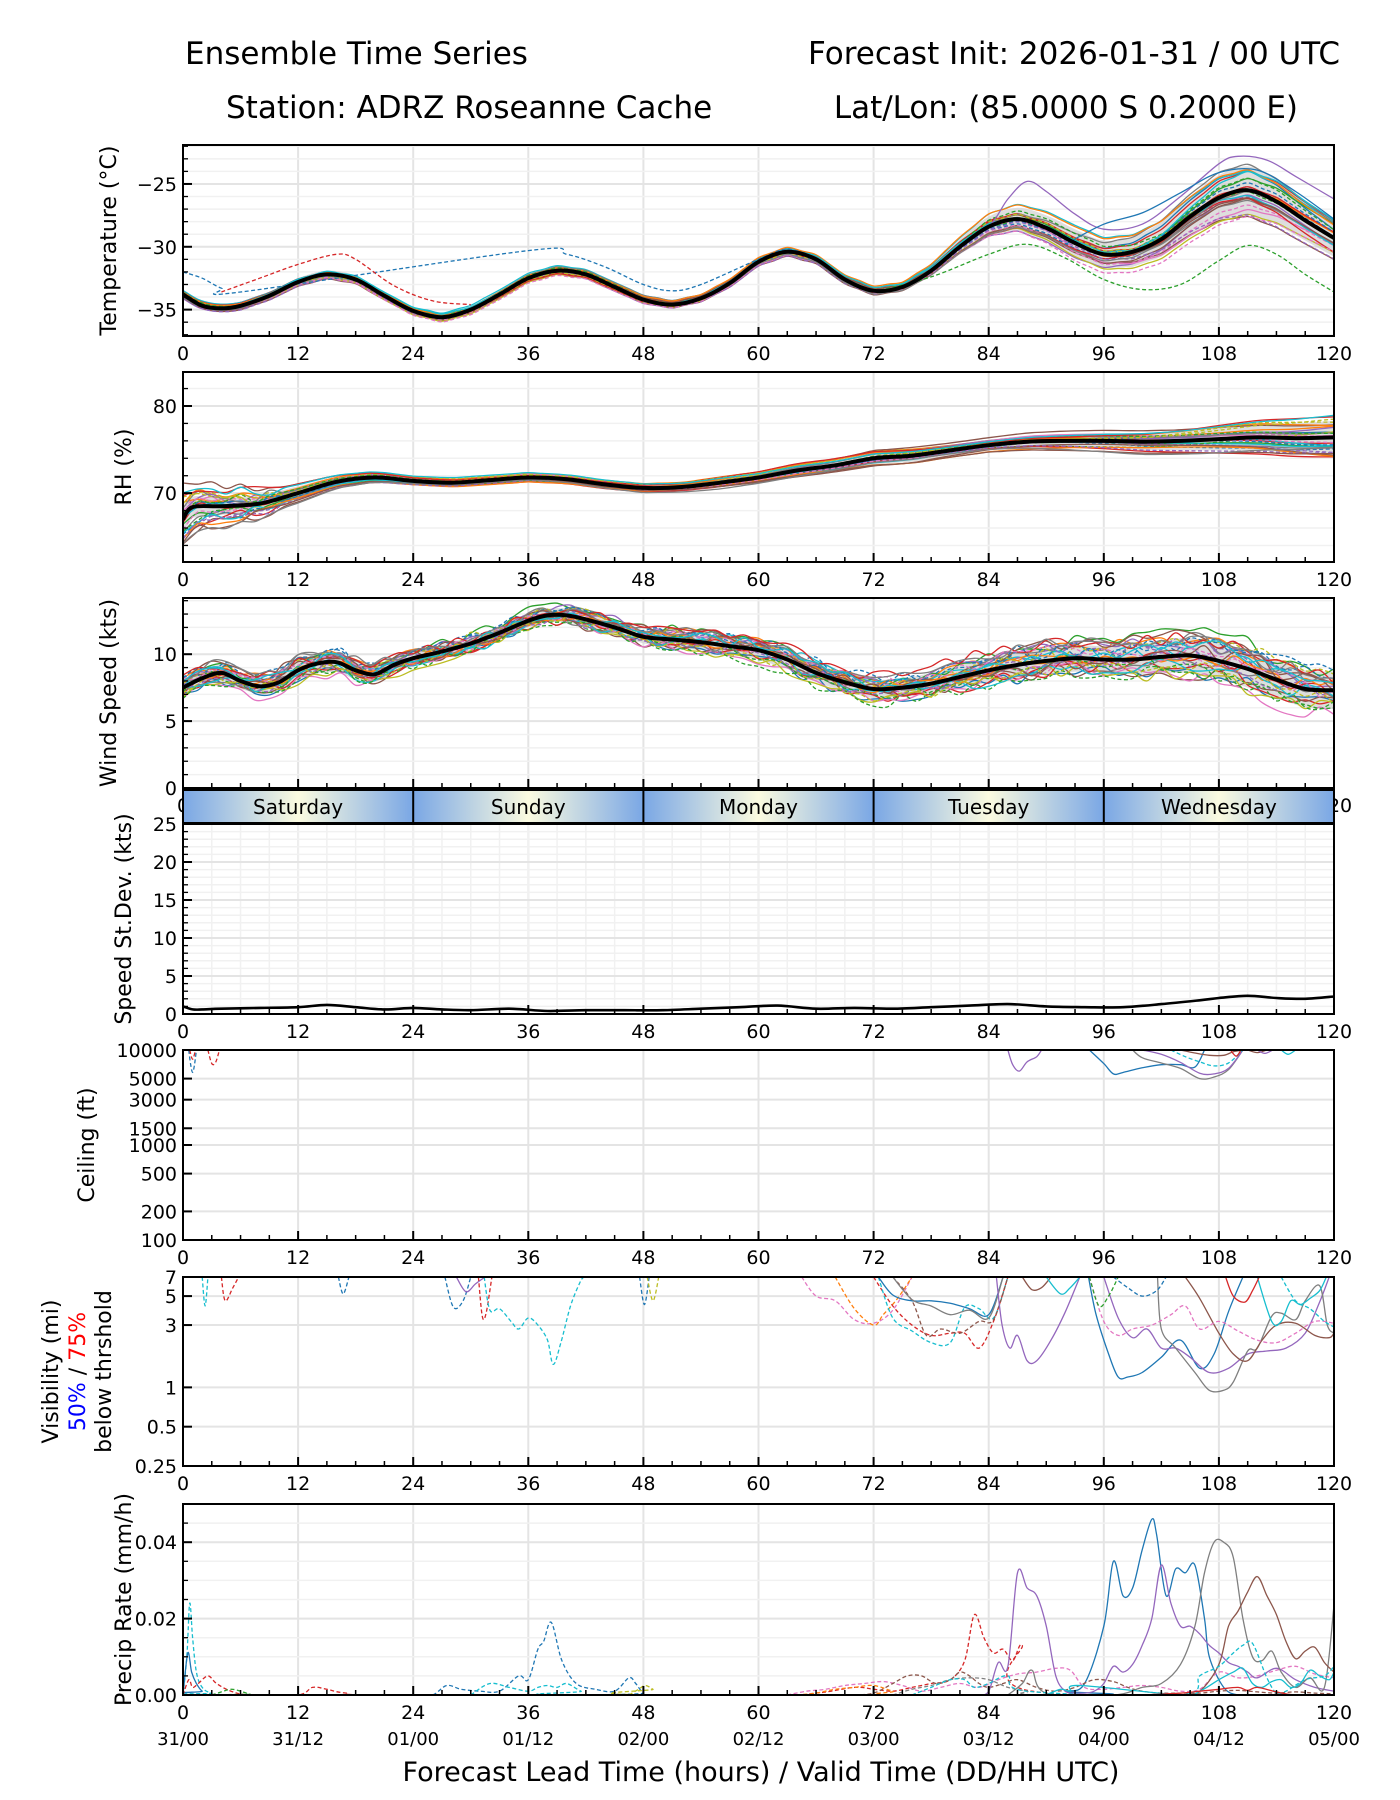 This screenshot has height=1800, width=1400. What do you see at coordinates (470, 1285) in the screenshot?
I see `series-purple-c` at bounding box center [470, 1285].